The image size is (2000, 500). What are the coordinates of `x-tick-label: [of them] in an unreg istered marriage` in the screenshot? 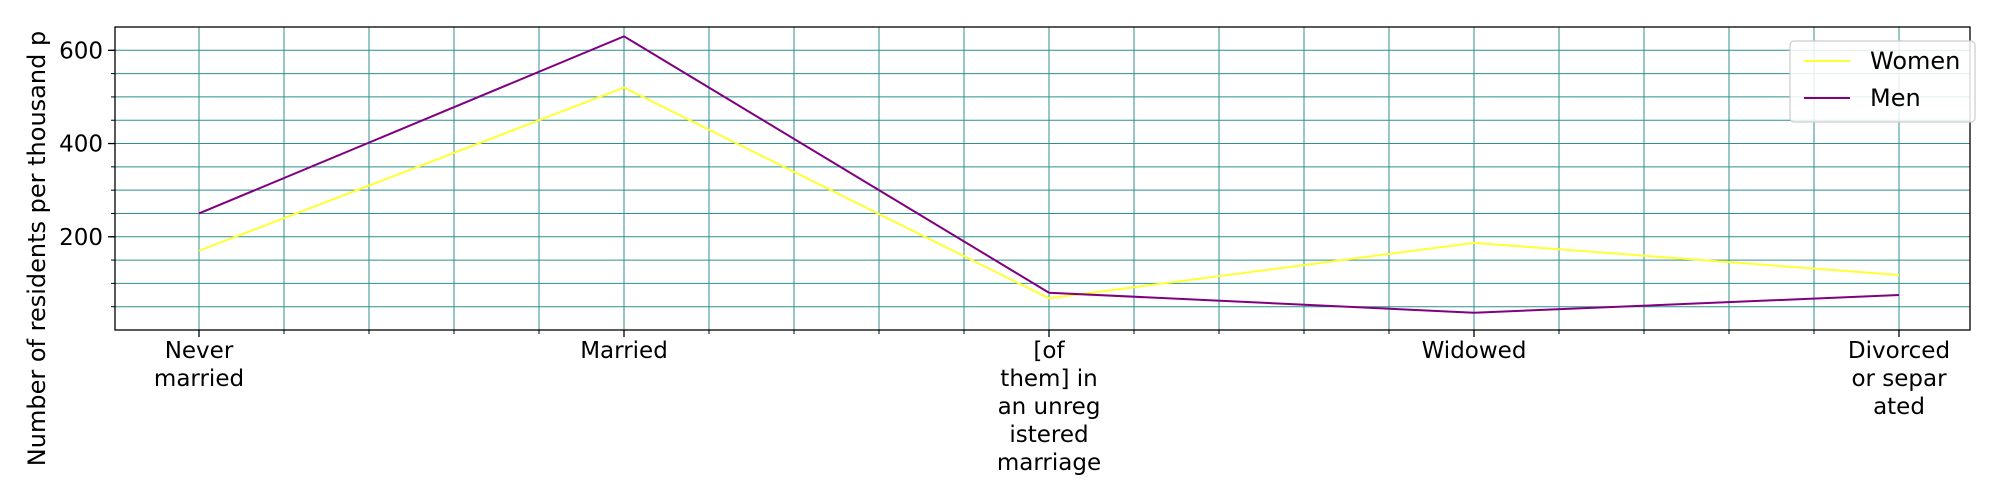 It's located at (1049, 407).